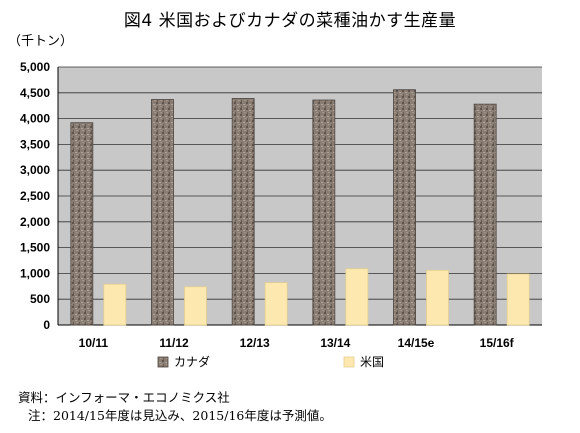 The height and width of the screenshot is (433, 580). I want to click on y-tick-label: 4,000, so click(35, 119).